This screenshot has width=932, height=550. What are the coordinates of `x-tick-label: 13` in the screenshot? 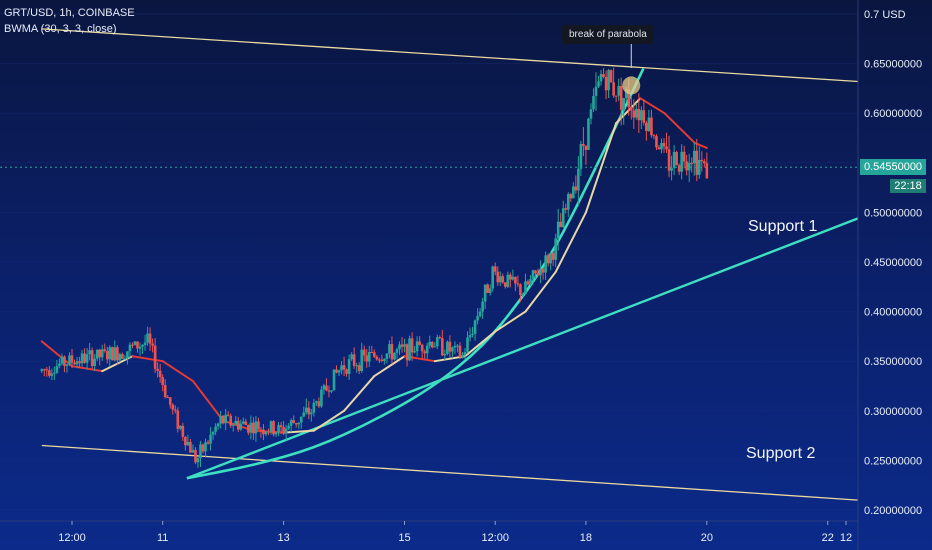 It's located at (283, 538).